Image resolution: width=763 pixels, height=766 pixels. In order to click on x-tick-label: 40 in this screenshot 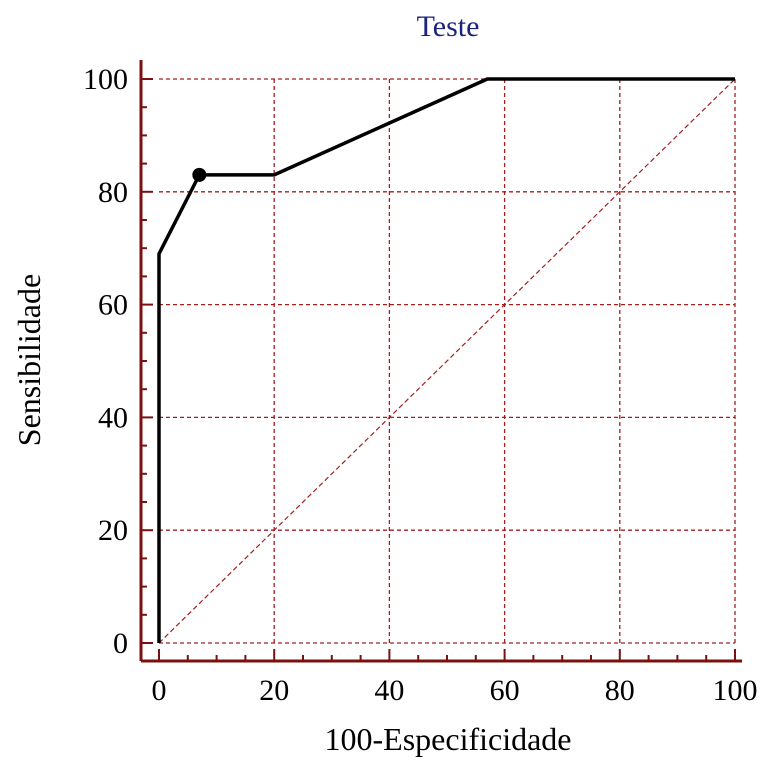, I will do `click(389, 690)`.